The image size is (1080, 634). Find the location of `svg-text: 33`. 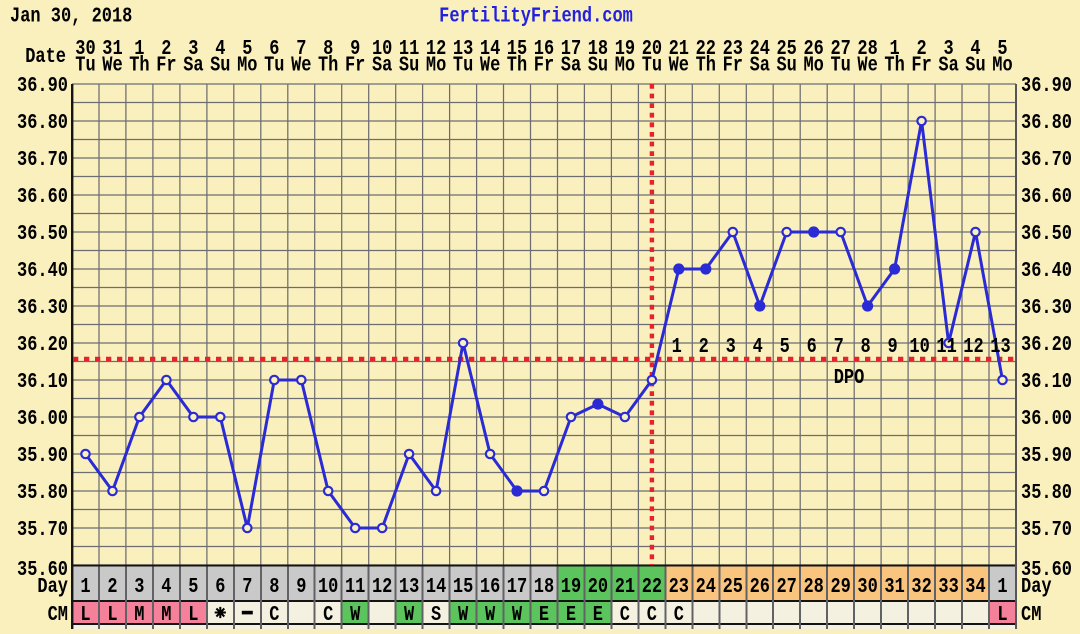

svg-text: 33 is located at coordinates (948, 586).